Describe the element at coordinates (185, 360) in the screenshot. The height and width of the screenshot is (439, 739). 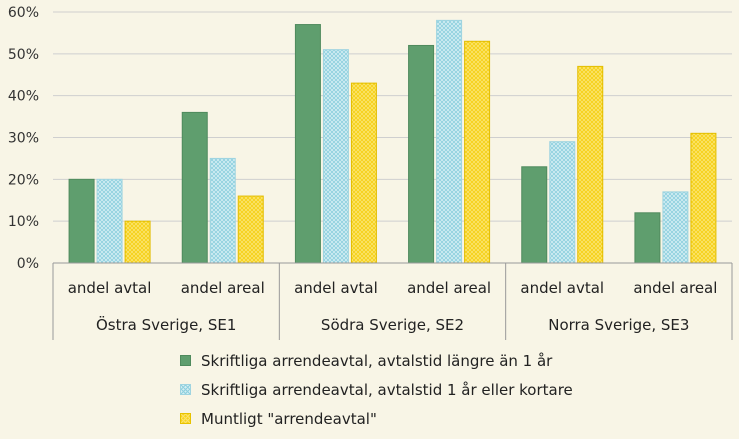
I see `legend-swatch-green` at that location.